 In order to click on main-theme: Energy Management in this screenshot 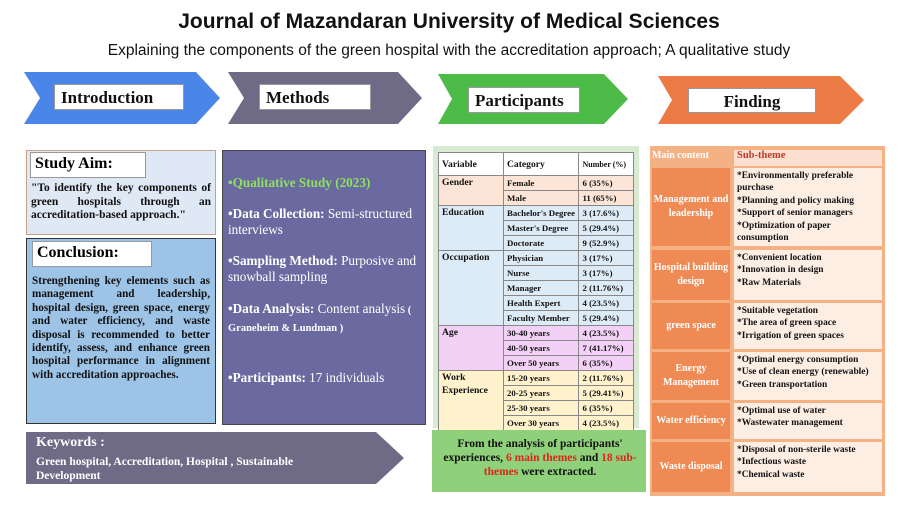, I will do `click(691, 376)`.